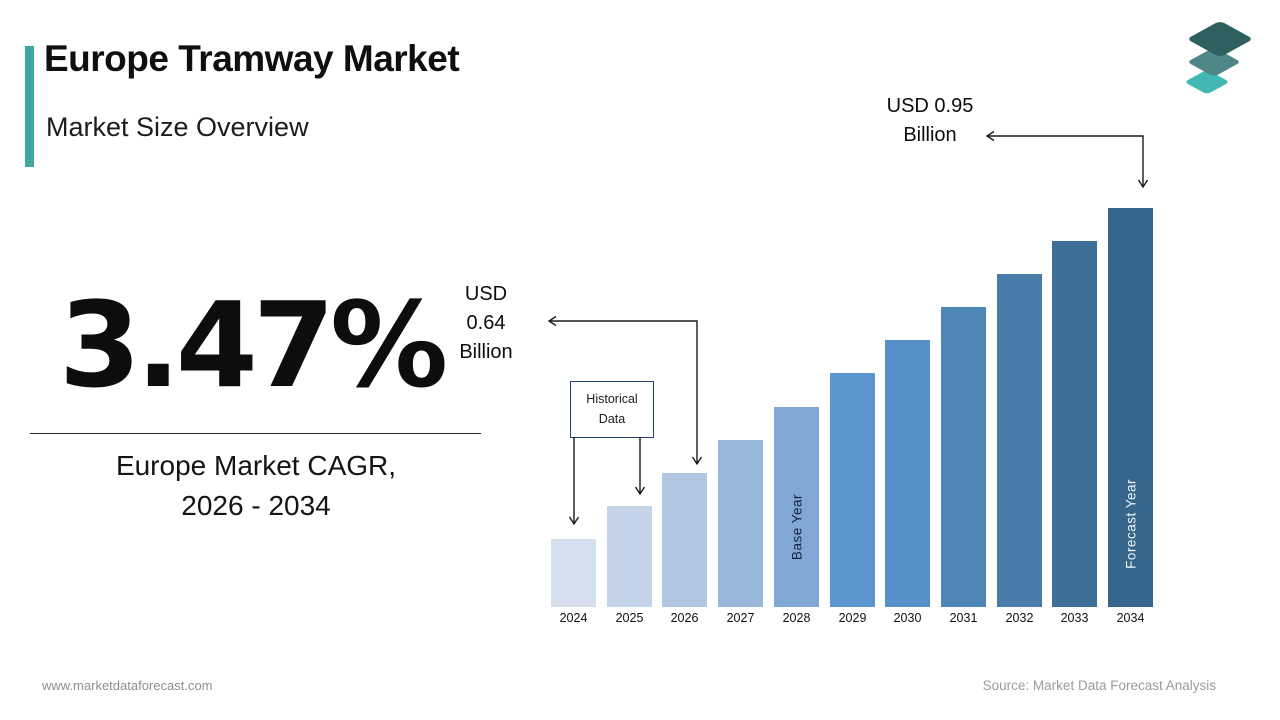 This screenshot has width=1280, height=720. I want to click on cagr-caption-line1: Europe Market CAGR,, so click(256, 465).